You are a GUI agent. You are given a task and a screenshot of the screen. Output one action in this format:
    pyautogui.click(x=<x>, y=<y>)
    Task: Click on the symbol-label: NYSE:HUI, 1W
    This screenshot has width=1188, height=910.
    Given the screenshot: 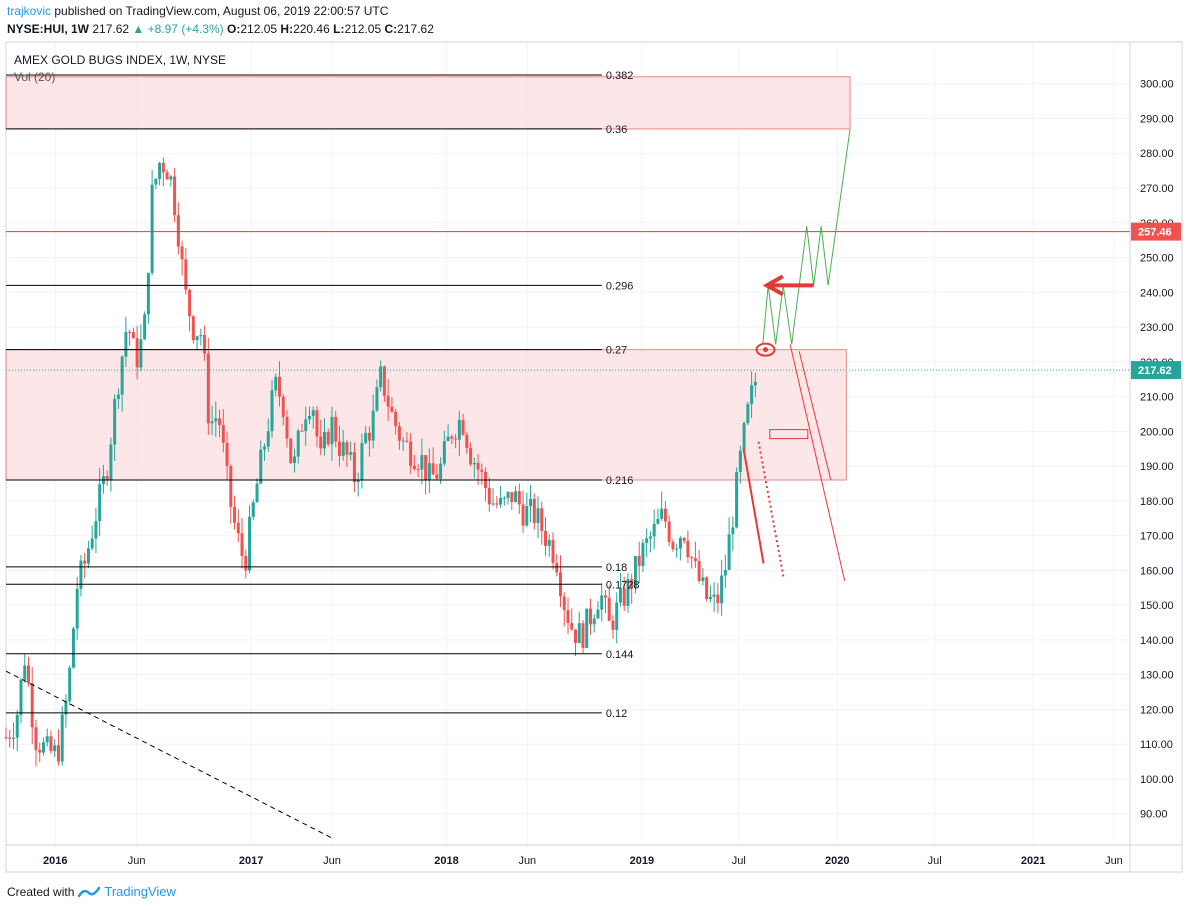 What is the action you would take?
    pyautogui.click(x=48, y=29)
    